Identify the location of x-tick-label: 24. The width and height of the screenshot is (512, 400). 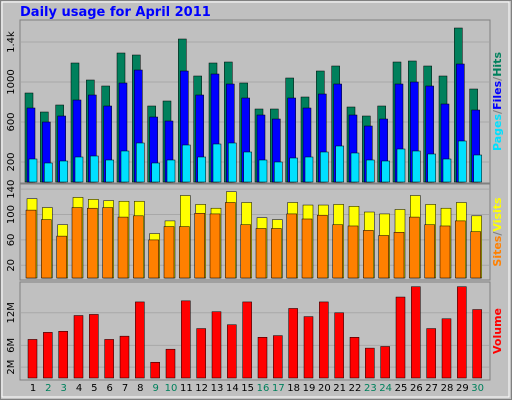
(385, 388).